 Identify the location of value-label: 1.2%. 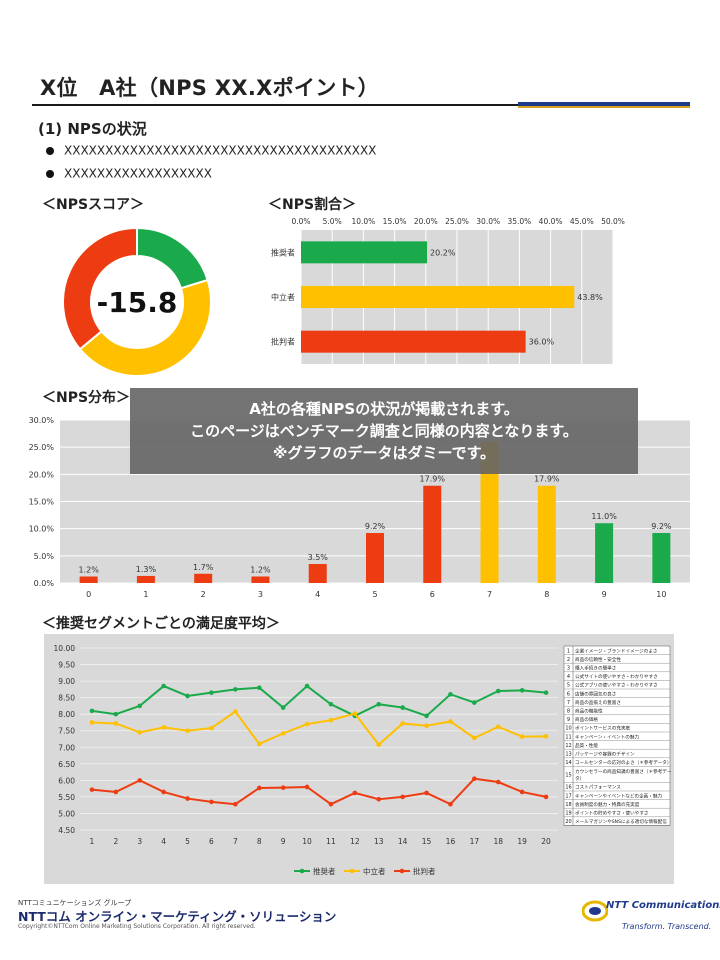
(88, 569).